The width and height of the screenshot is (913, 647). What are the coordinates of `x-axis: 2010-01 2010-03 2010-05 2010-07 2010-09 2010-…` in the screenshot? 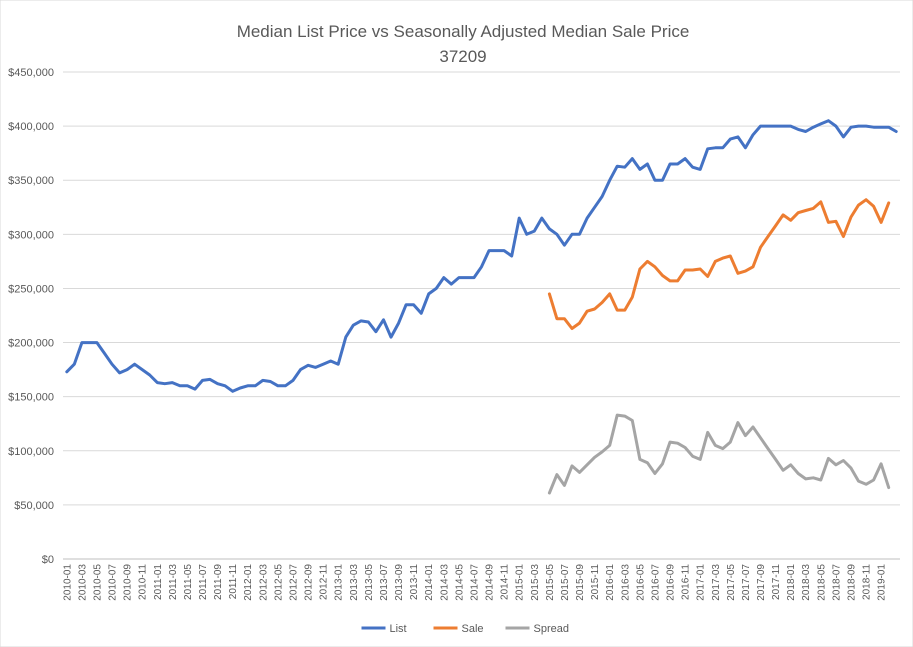 It's located at (481, 579).